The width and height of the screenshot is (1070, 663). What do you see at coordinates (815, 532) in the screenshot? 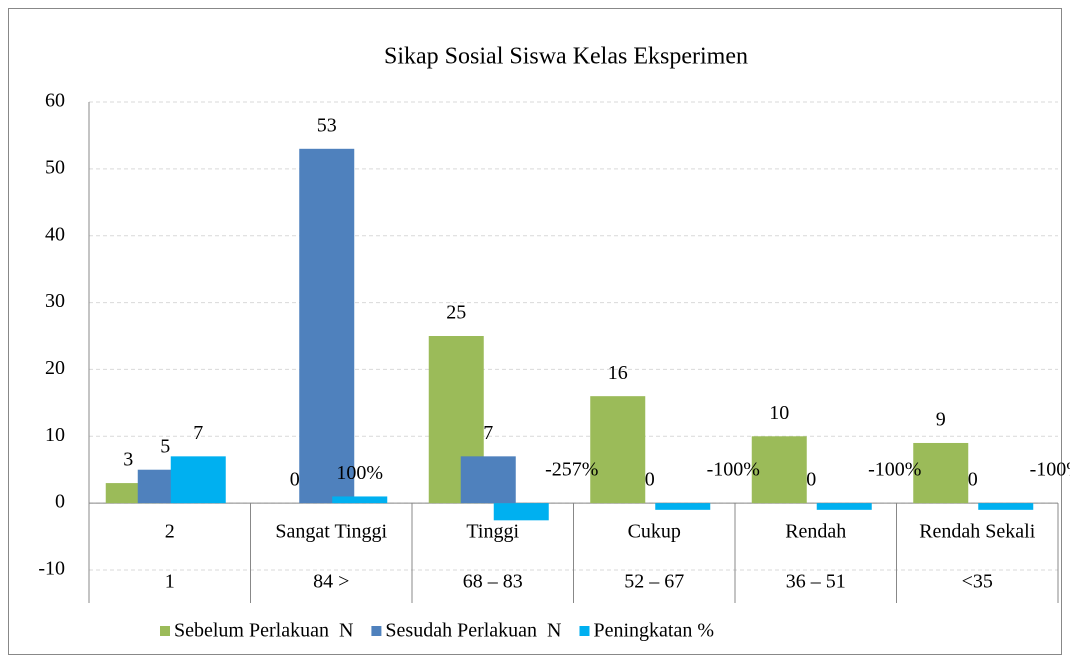
I see `x-tick-label: Rendah` at bounding box center [815, 532].